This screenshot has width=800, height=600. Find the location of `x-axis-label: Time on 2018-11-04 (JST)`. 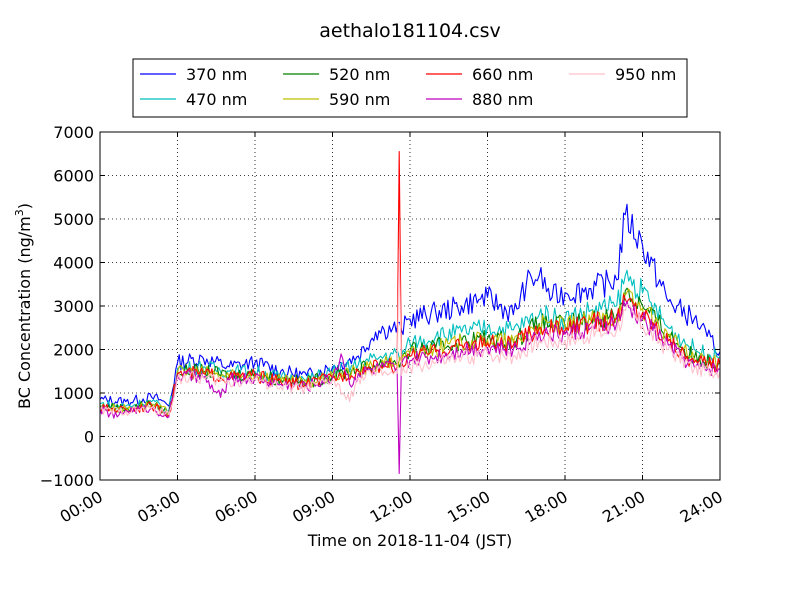

x-axis-label: Time on 2018-11-04 (JST) is located at coordinates (409, 540).